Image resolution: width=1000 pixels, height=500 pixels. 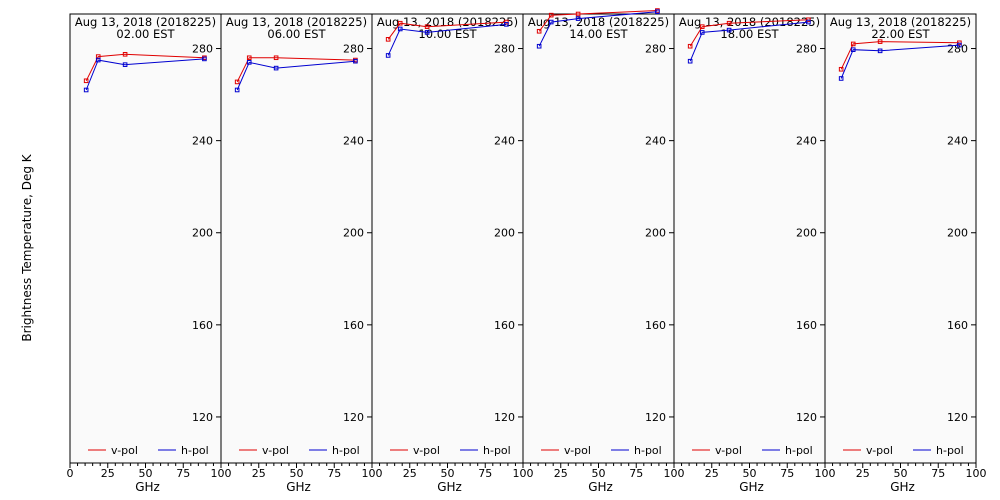 What do you see at coordinates (598, 34) in the screenshot?
I see `panel-title-line2: 14.00 EST` at bounding box center [598, 34].